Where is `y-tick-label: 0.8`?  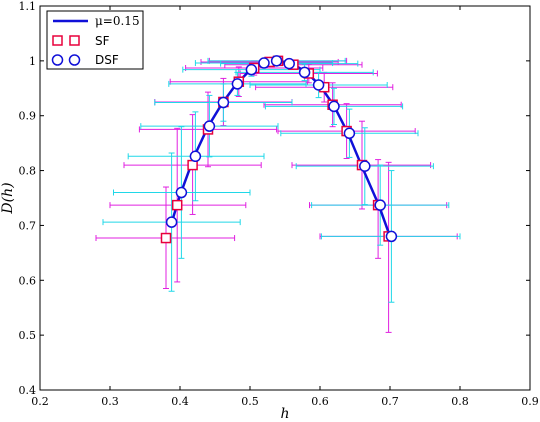 y-tick-label: 0.8 is located at coordinates (28, 171).